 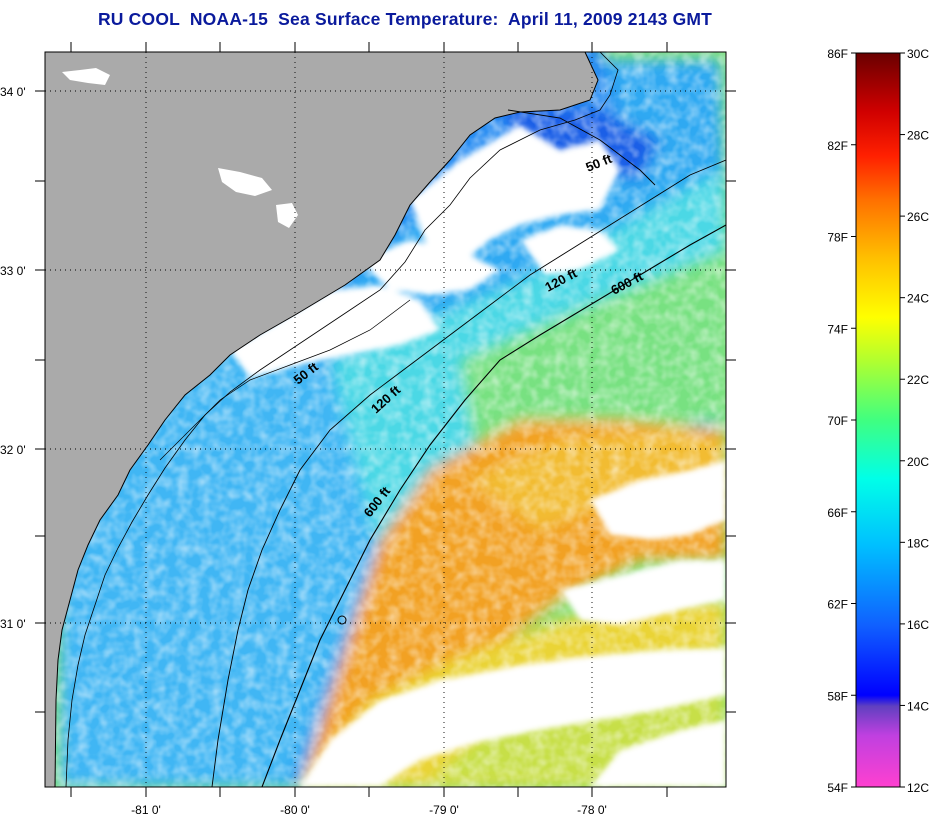 What do you see at coordinates (837, 788) in the screenshot?
I see `colorbar-label-fahrenheit: 54F` at bounding box center [837, 788].